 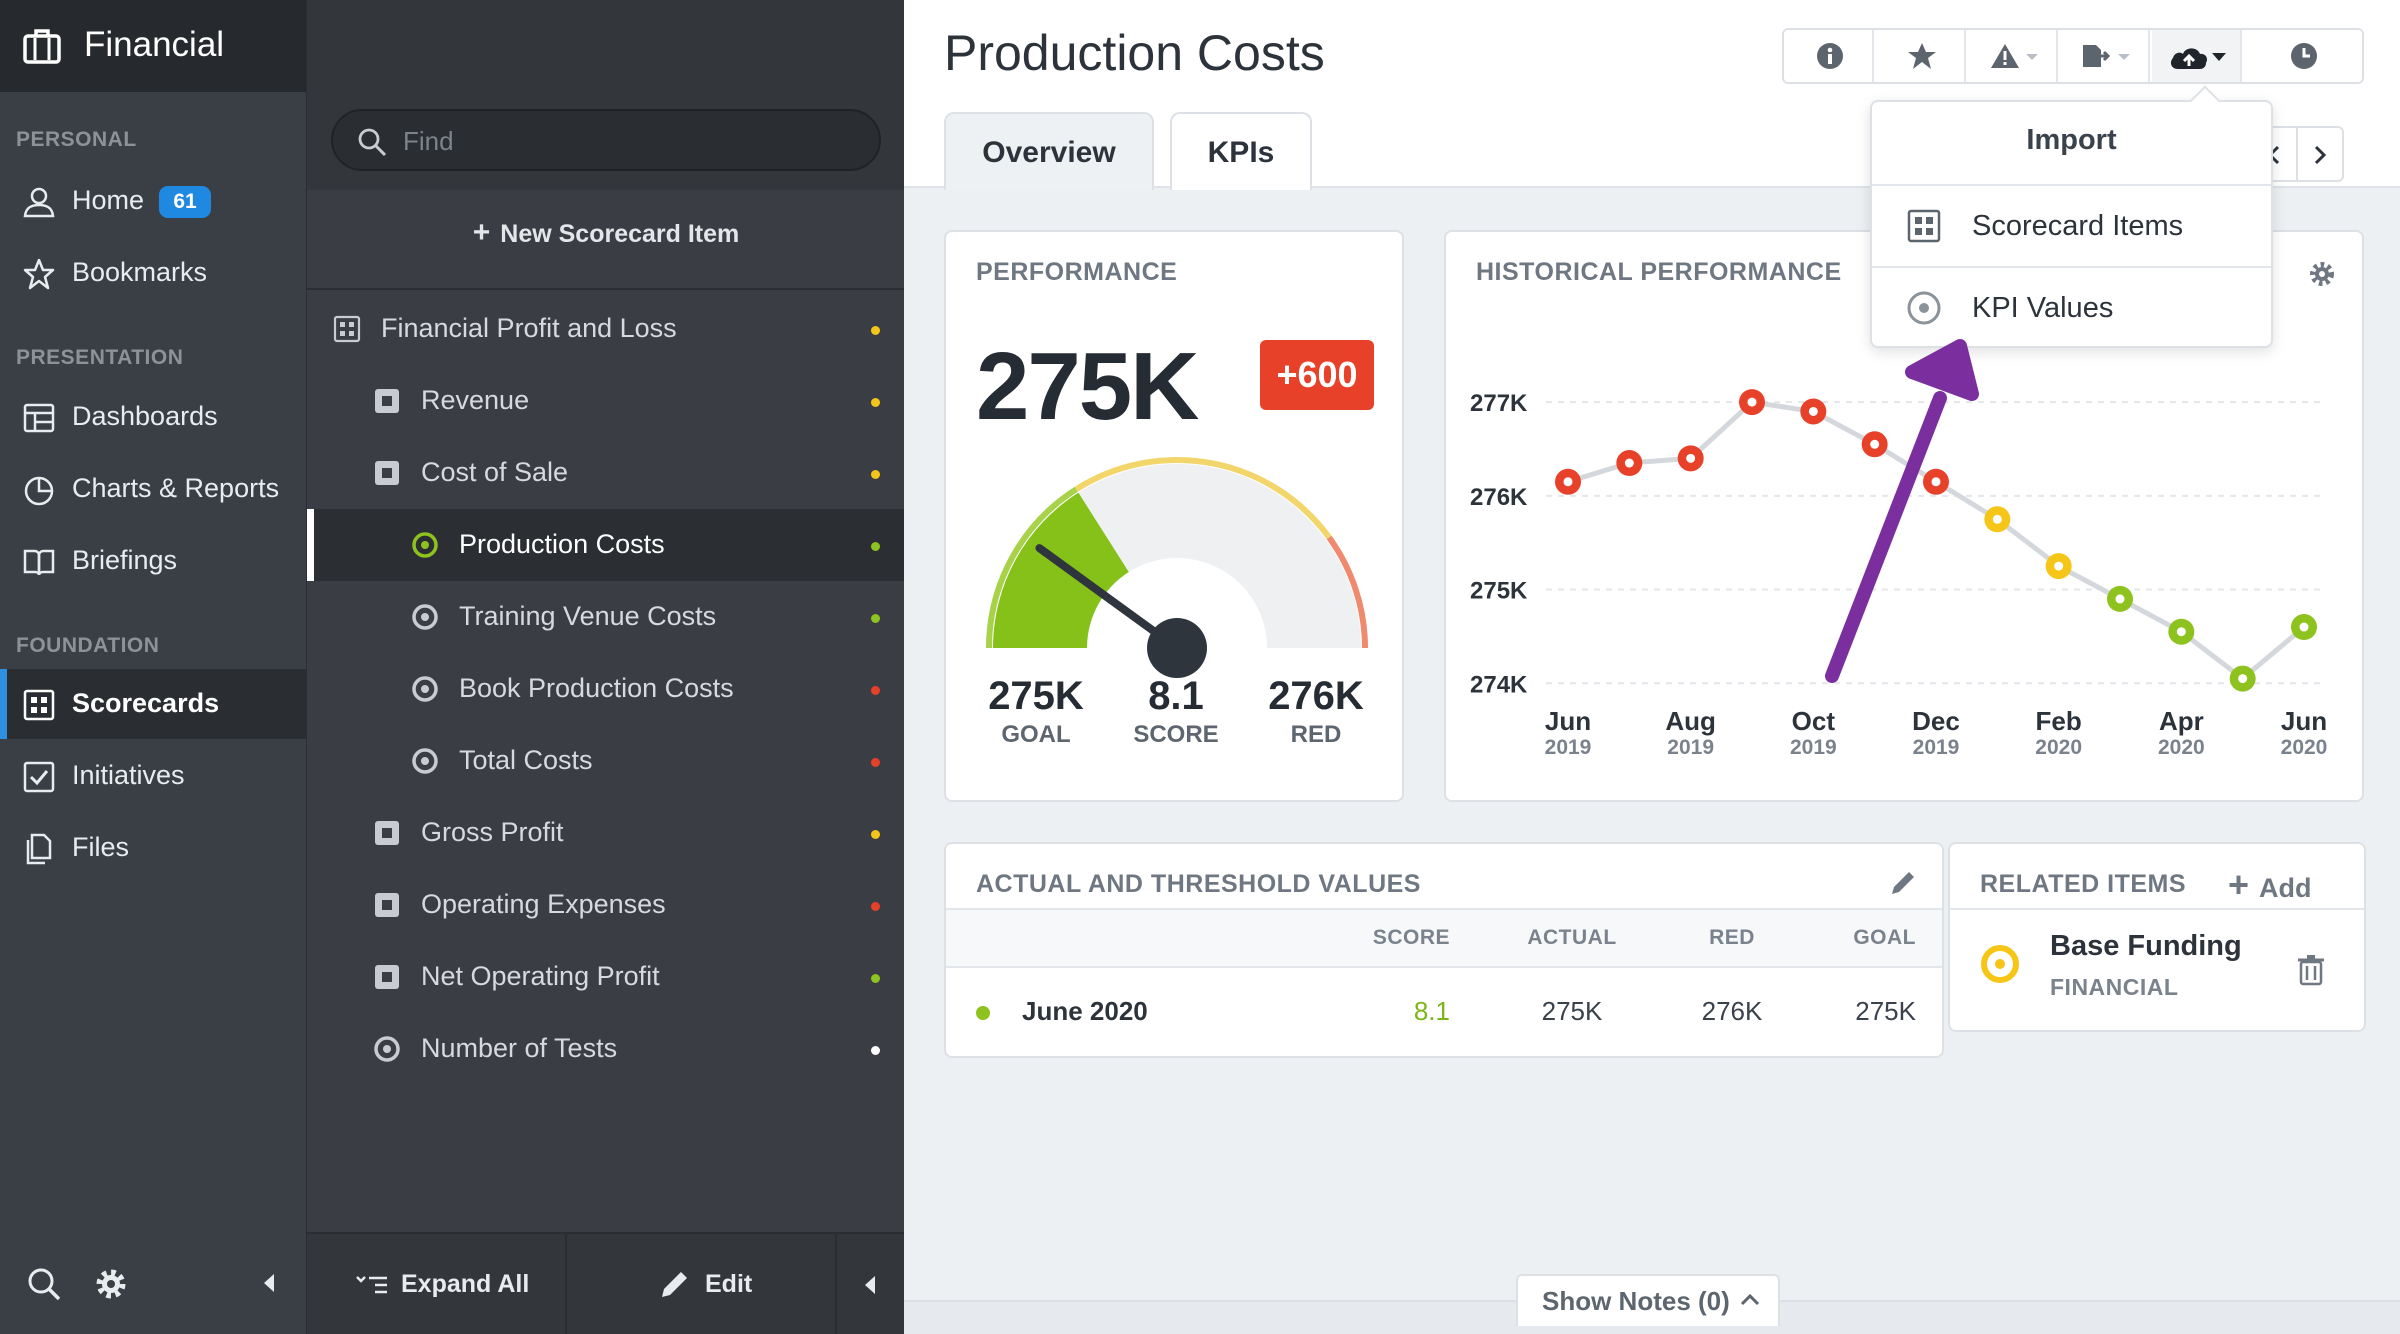 I want to click on show-notes-label: Show Notes (0), so click(x=1636, y=1301).